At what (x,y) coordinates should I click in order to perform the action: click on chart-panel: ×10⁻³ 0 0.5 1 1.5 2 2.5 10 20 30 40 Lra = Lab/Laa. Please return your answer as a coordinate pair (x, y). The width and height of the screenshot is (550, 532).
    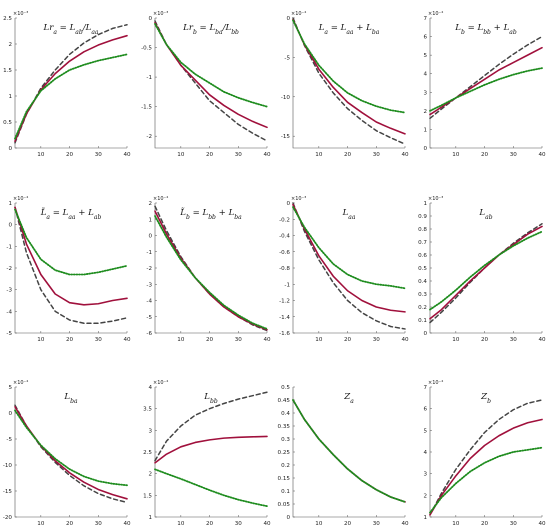
    Looking at the image, I should click on (67, 84).